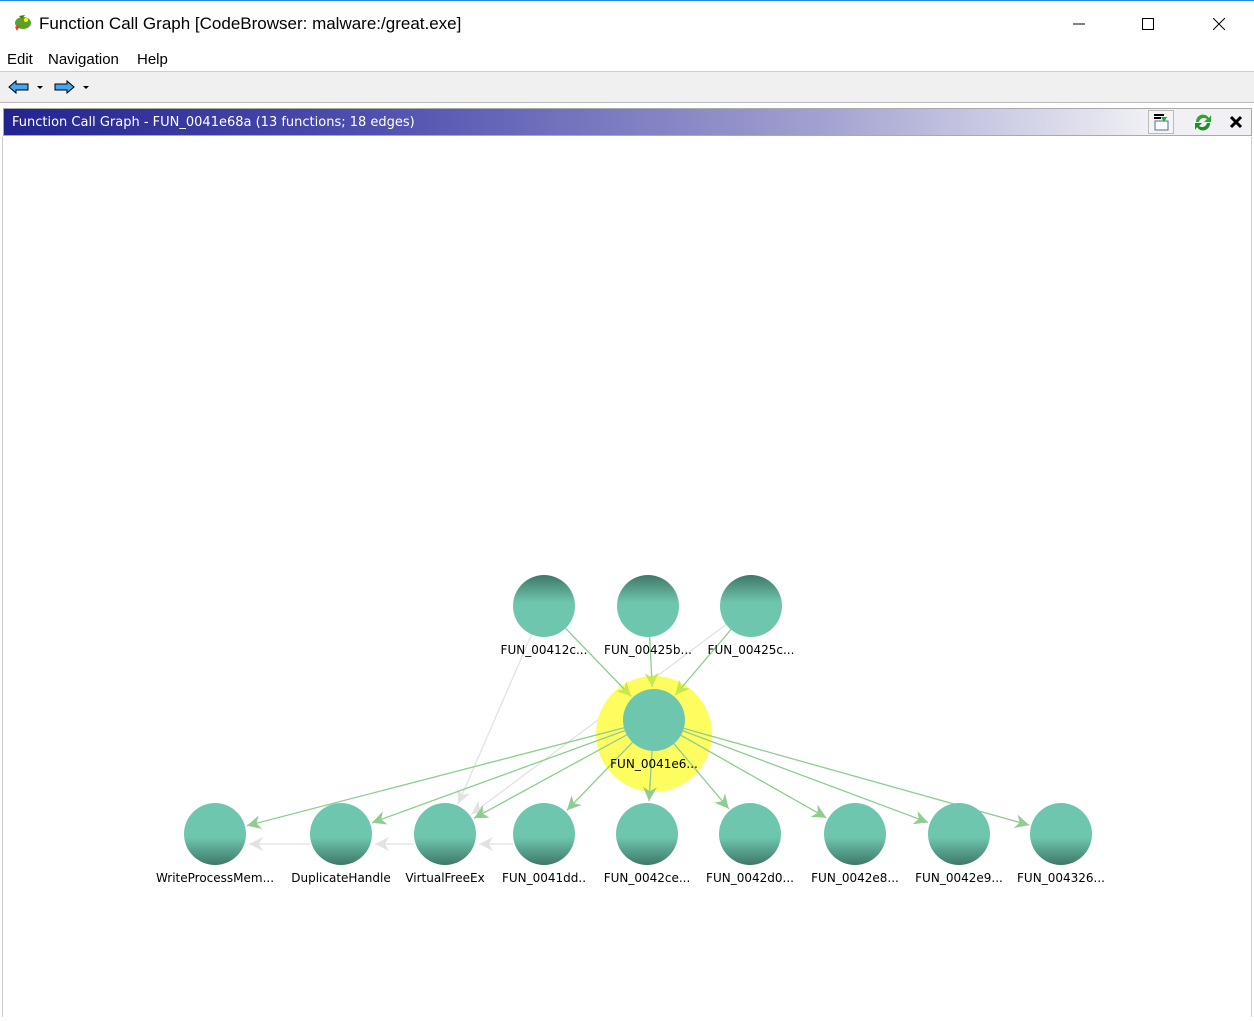  I want to click on edge-caller-to-focus, so click(592, 655).